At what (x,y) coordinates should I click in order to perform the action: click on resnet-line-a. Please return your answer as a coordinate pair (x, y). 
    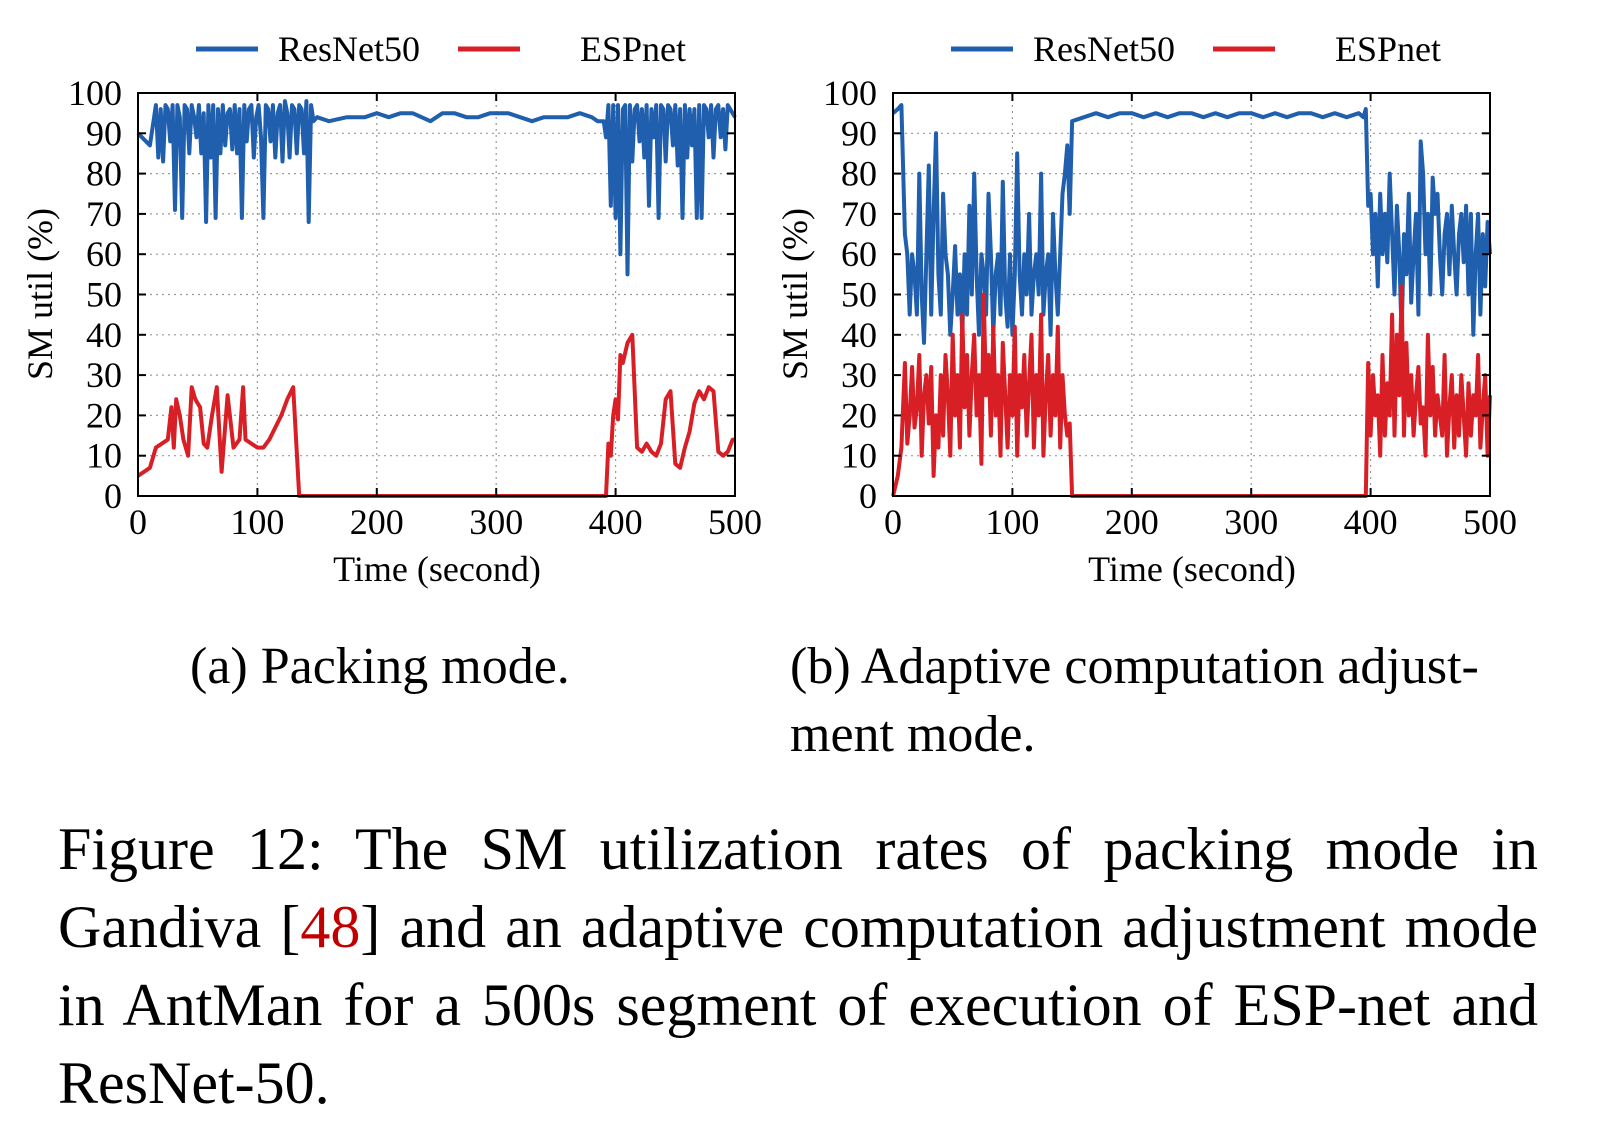
    Looking at the image, I should click on (436, 188).